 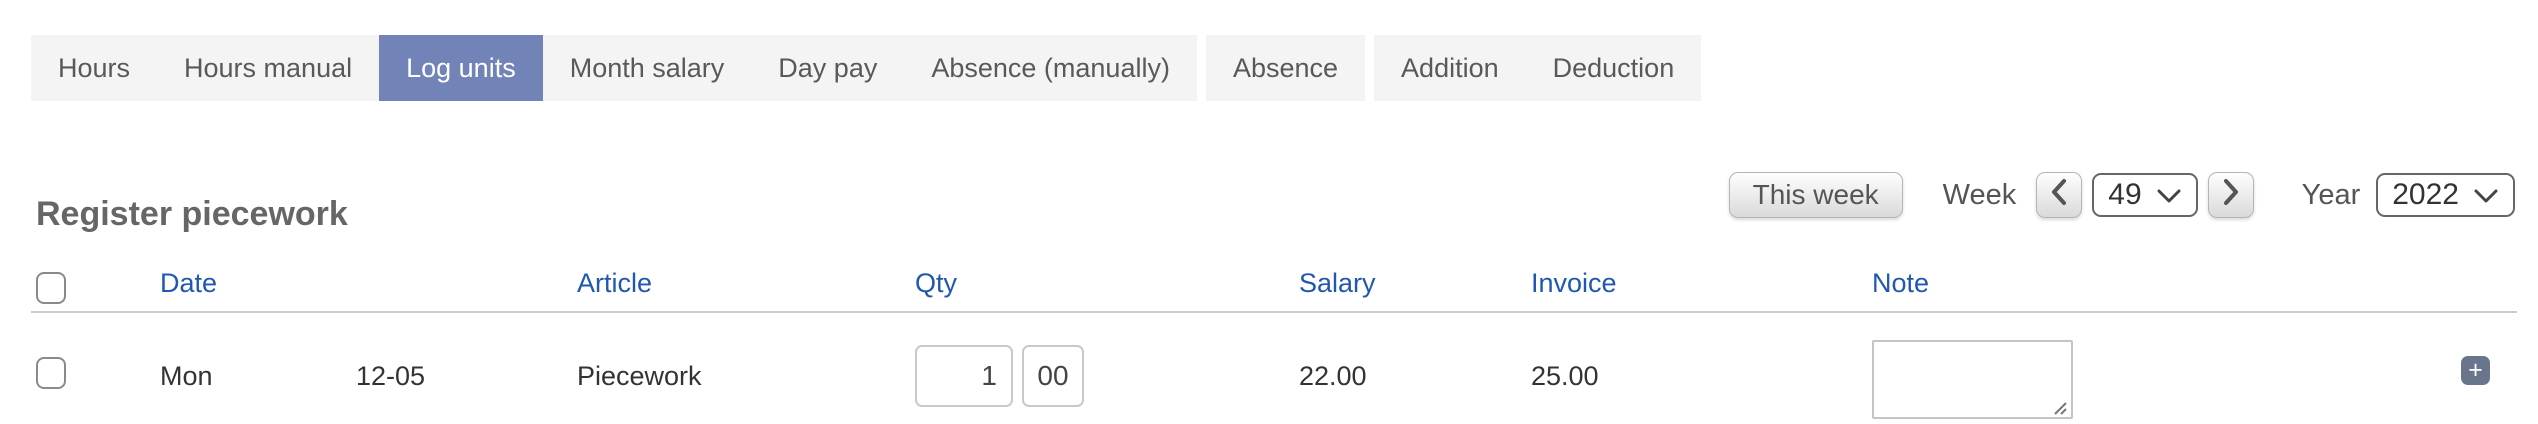 What do you see at coordinates (639, 376) in the screenshot?
I see `row-article: Piecework` at bounding box center [639, 376].